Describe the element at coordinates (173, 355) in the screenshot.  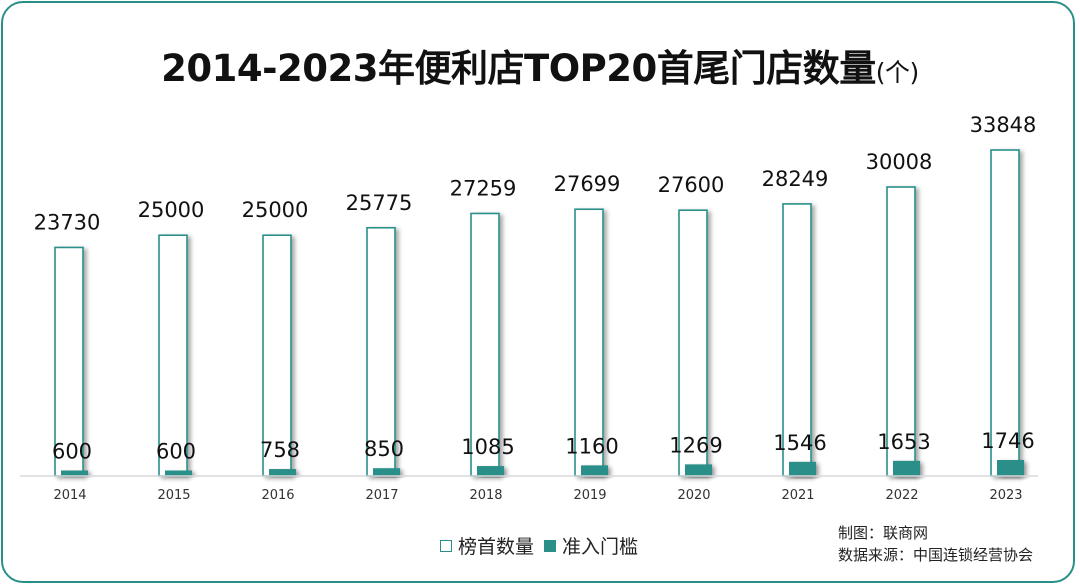
I see `bar-top-2015` at that location.